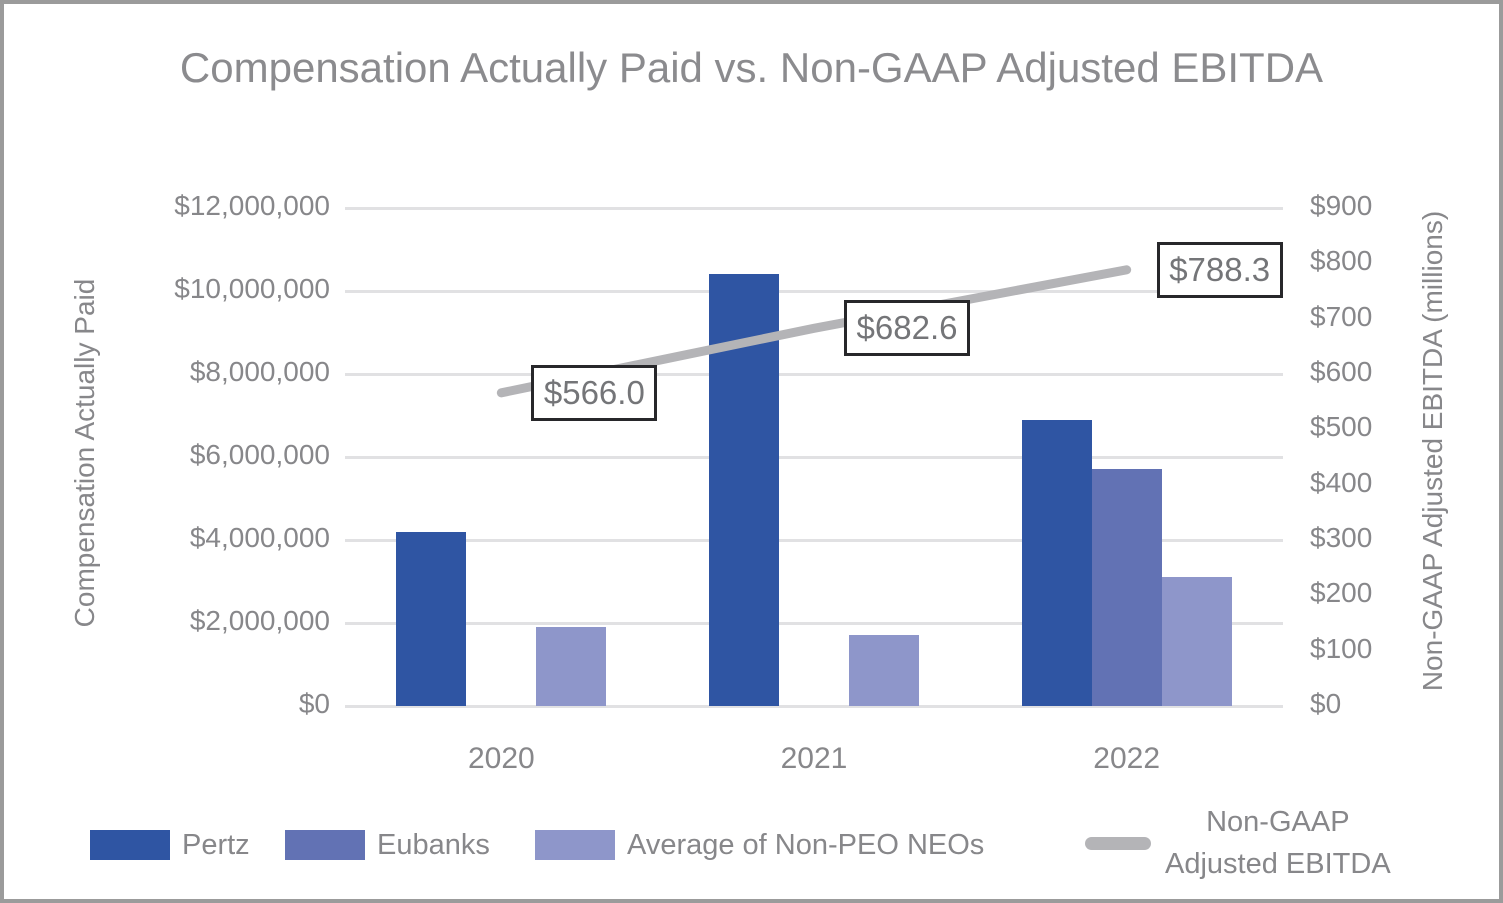 This screenshot has height=903, width=1503. Describe the element at coordinates (884, 670) in the screenshot. I see `bar-average-of-non-peo-neos-2021` at that location.